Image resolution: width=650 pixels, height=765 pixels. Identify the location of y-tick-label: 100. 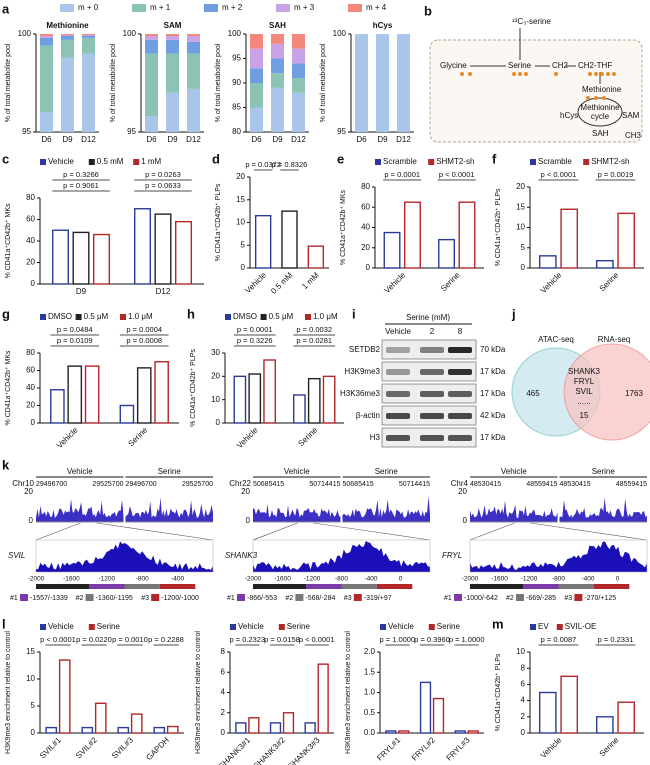
(25, 33).